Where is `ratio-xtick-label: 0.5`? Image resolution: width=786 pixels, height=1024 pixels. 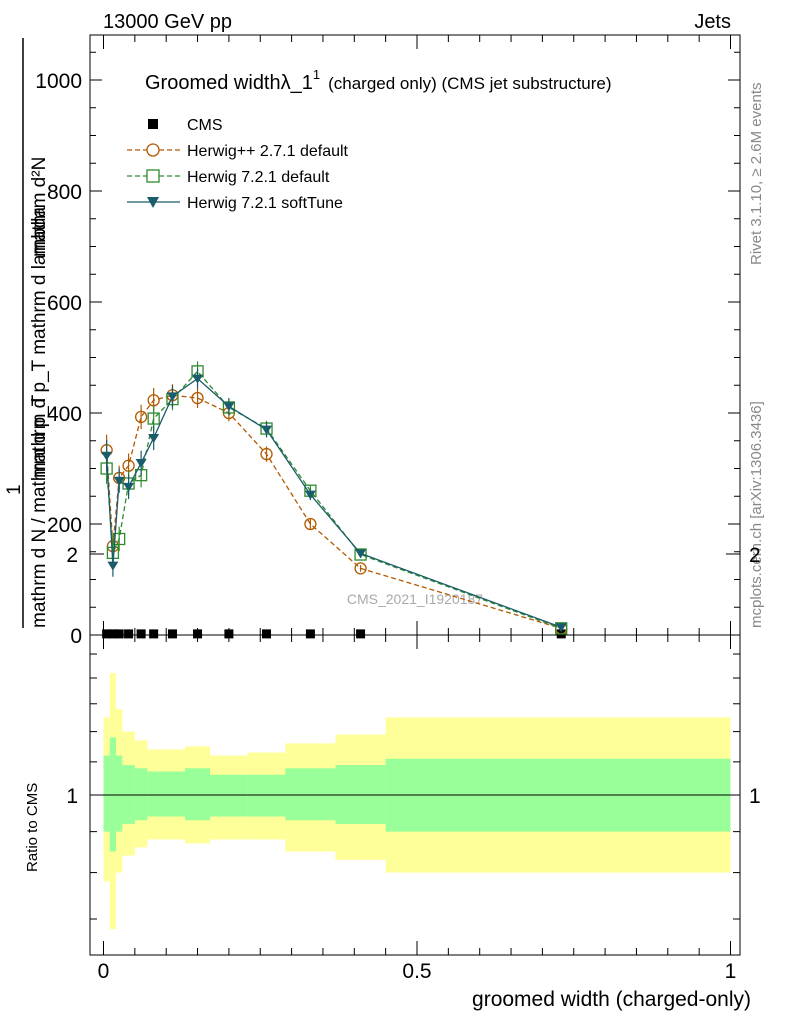 ratio-xtick-label: 0.5 is located at coordinates (416, 971).